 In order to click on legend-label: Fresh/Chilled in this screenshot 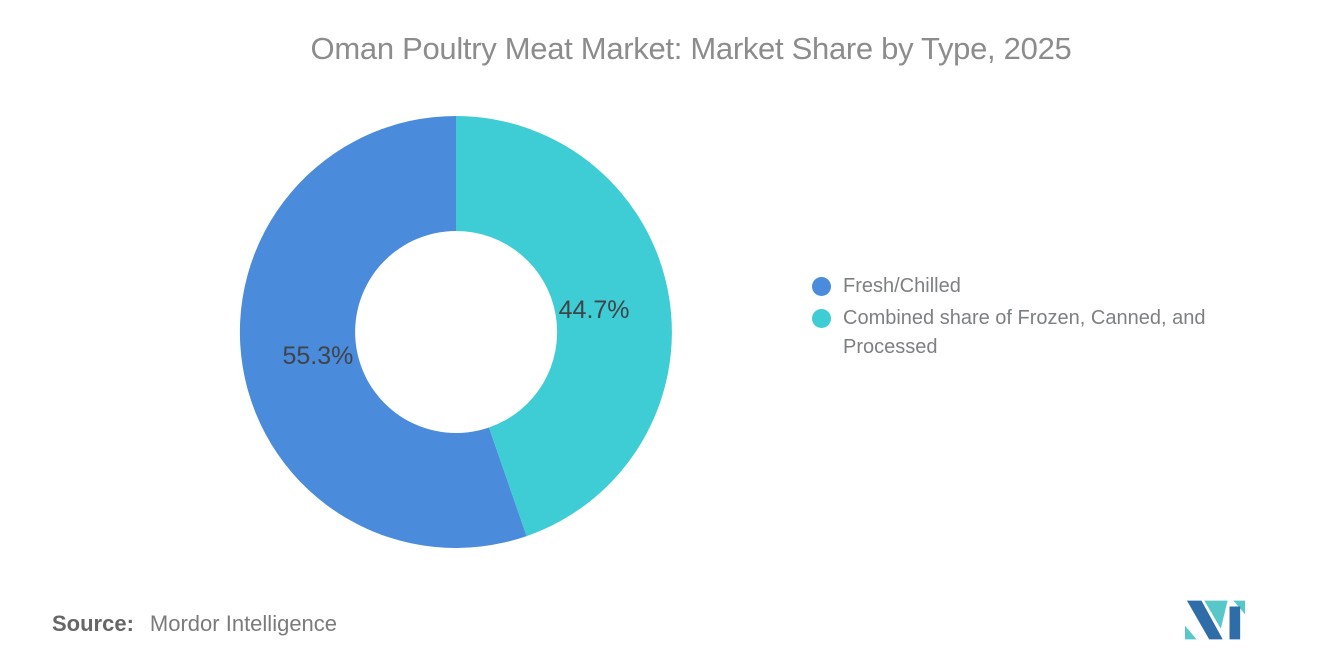, I will do `click(902, 286)`.